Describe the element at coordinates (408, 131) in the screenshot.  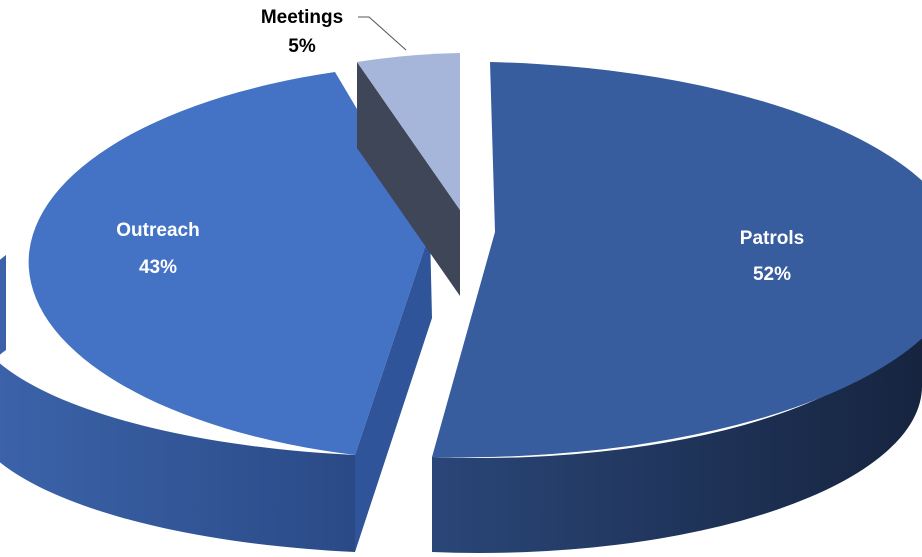
I see `pie-slice-meetings-top` at that location.